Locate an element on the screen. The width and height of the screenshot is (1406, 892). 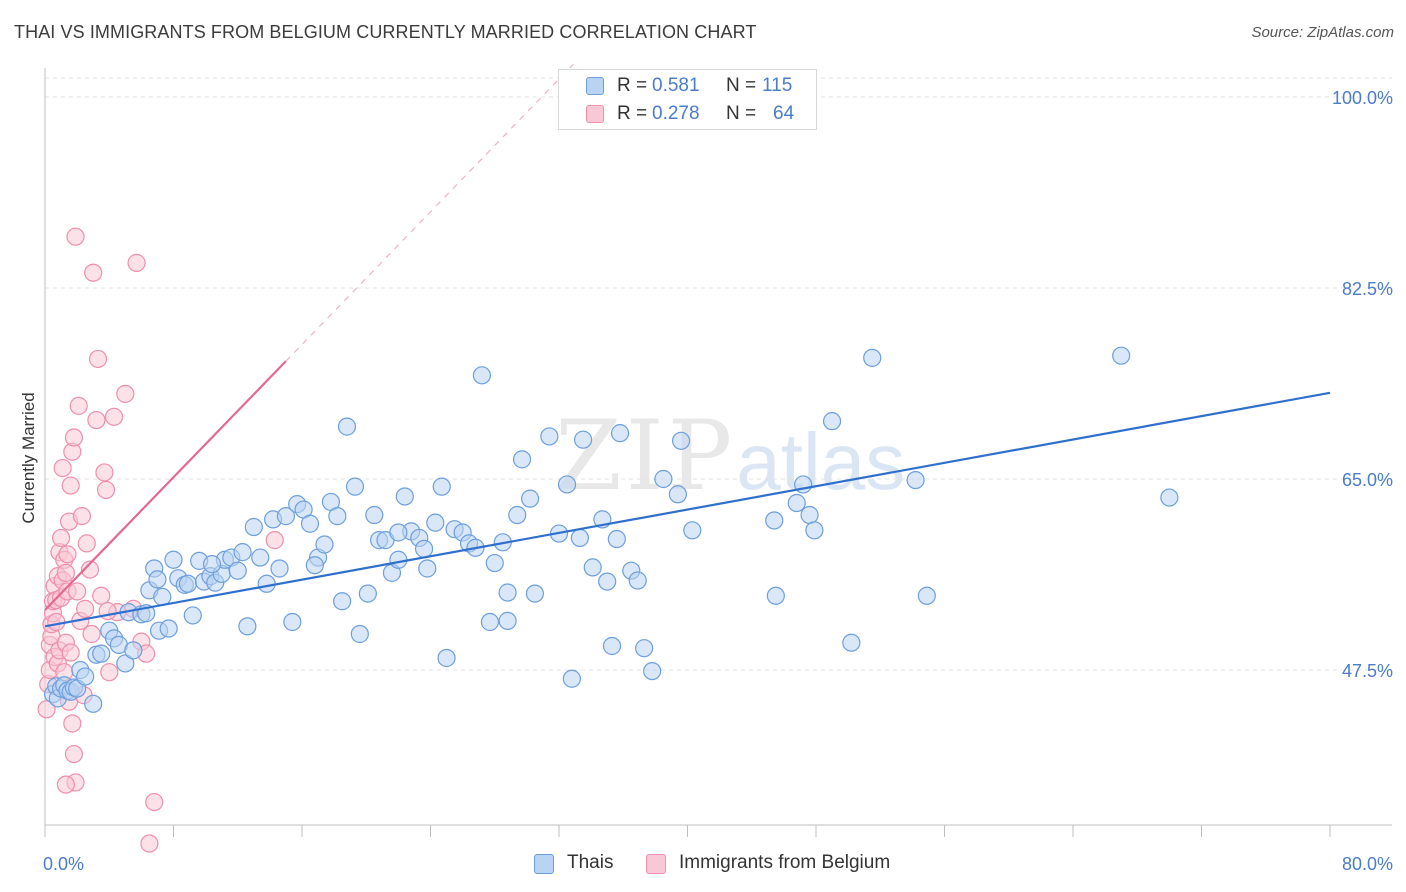
belgium-trend-extension is located at coordinates (429, 212).